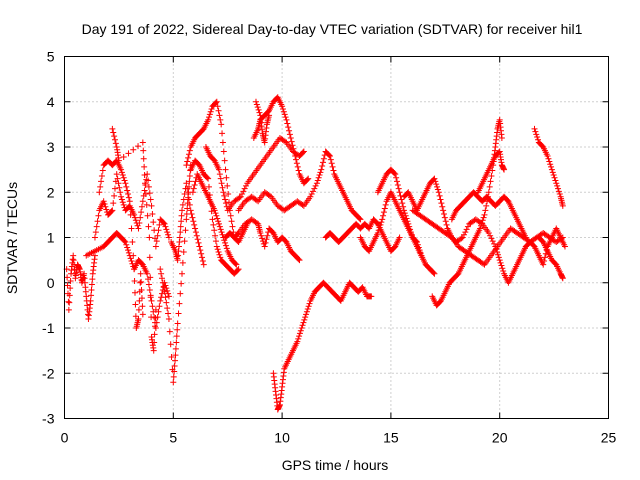  What do you see at coordinates (48, 238) in the screenshot?
I see `y-tick-labels: -3 -2 -1 0 1 2 3 4 5` at bounding box center [48, 238].